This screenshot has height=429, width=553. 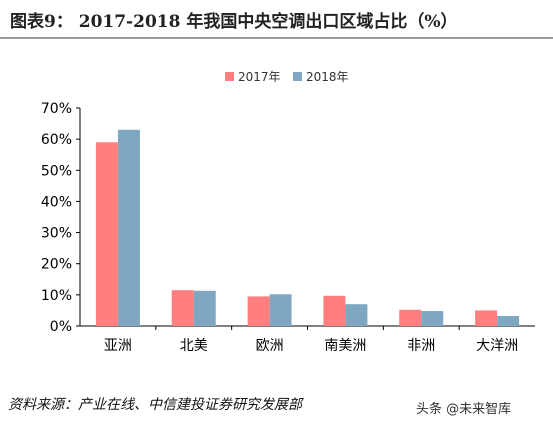 What do you see at coordinates (270, 346) in the screenshot?
I see `x-tick-label: 欧洲` at bounding box center [270, 346].